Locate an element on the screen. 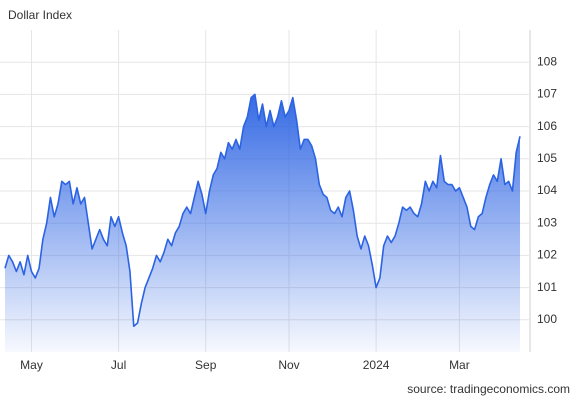  source-note: source: tradingeconomics.com is located at coordinates (488, 389).